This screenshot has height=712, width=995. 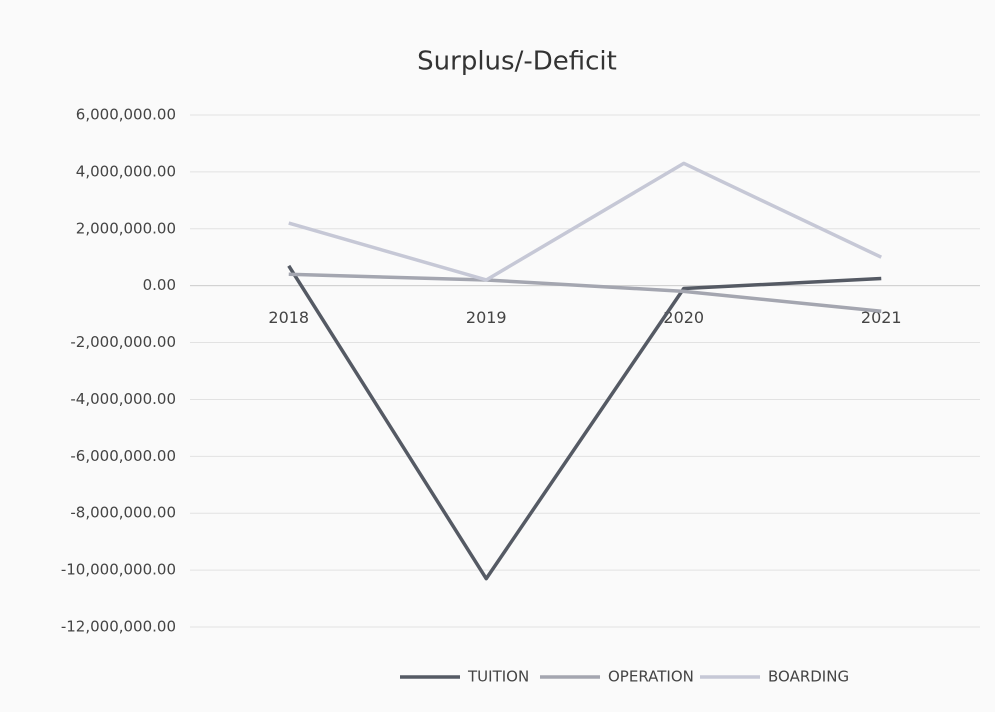 I want to click on y-tick-label: -8,000,000.00, so click(x=123, y=513).